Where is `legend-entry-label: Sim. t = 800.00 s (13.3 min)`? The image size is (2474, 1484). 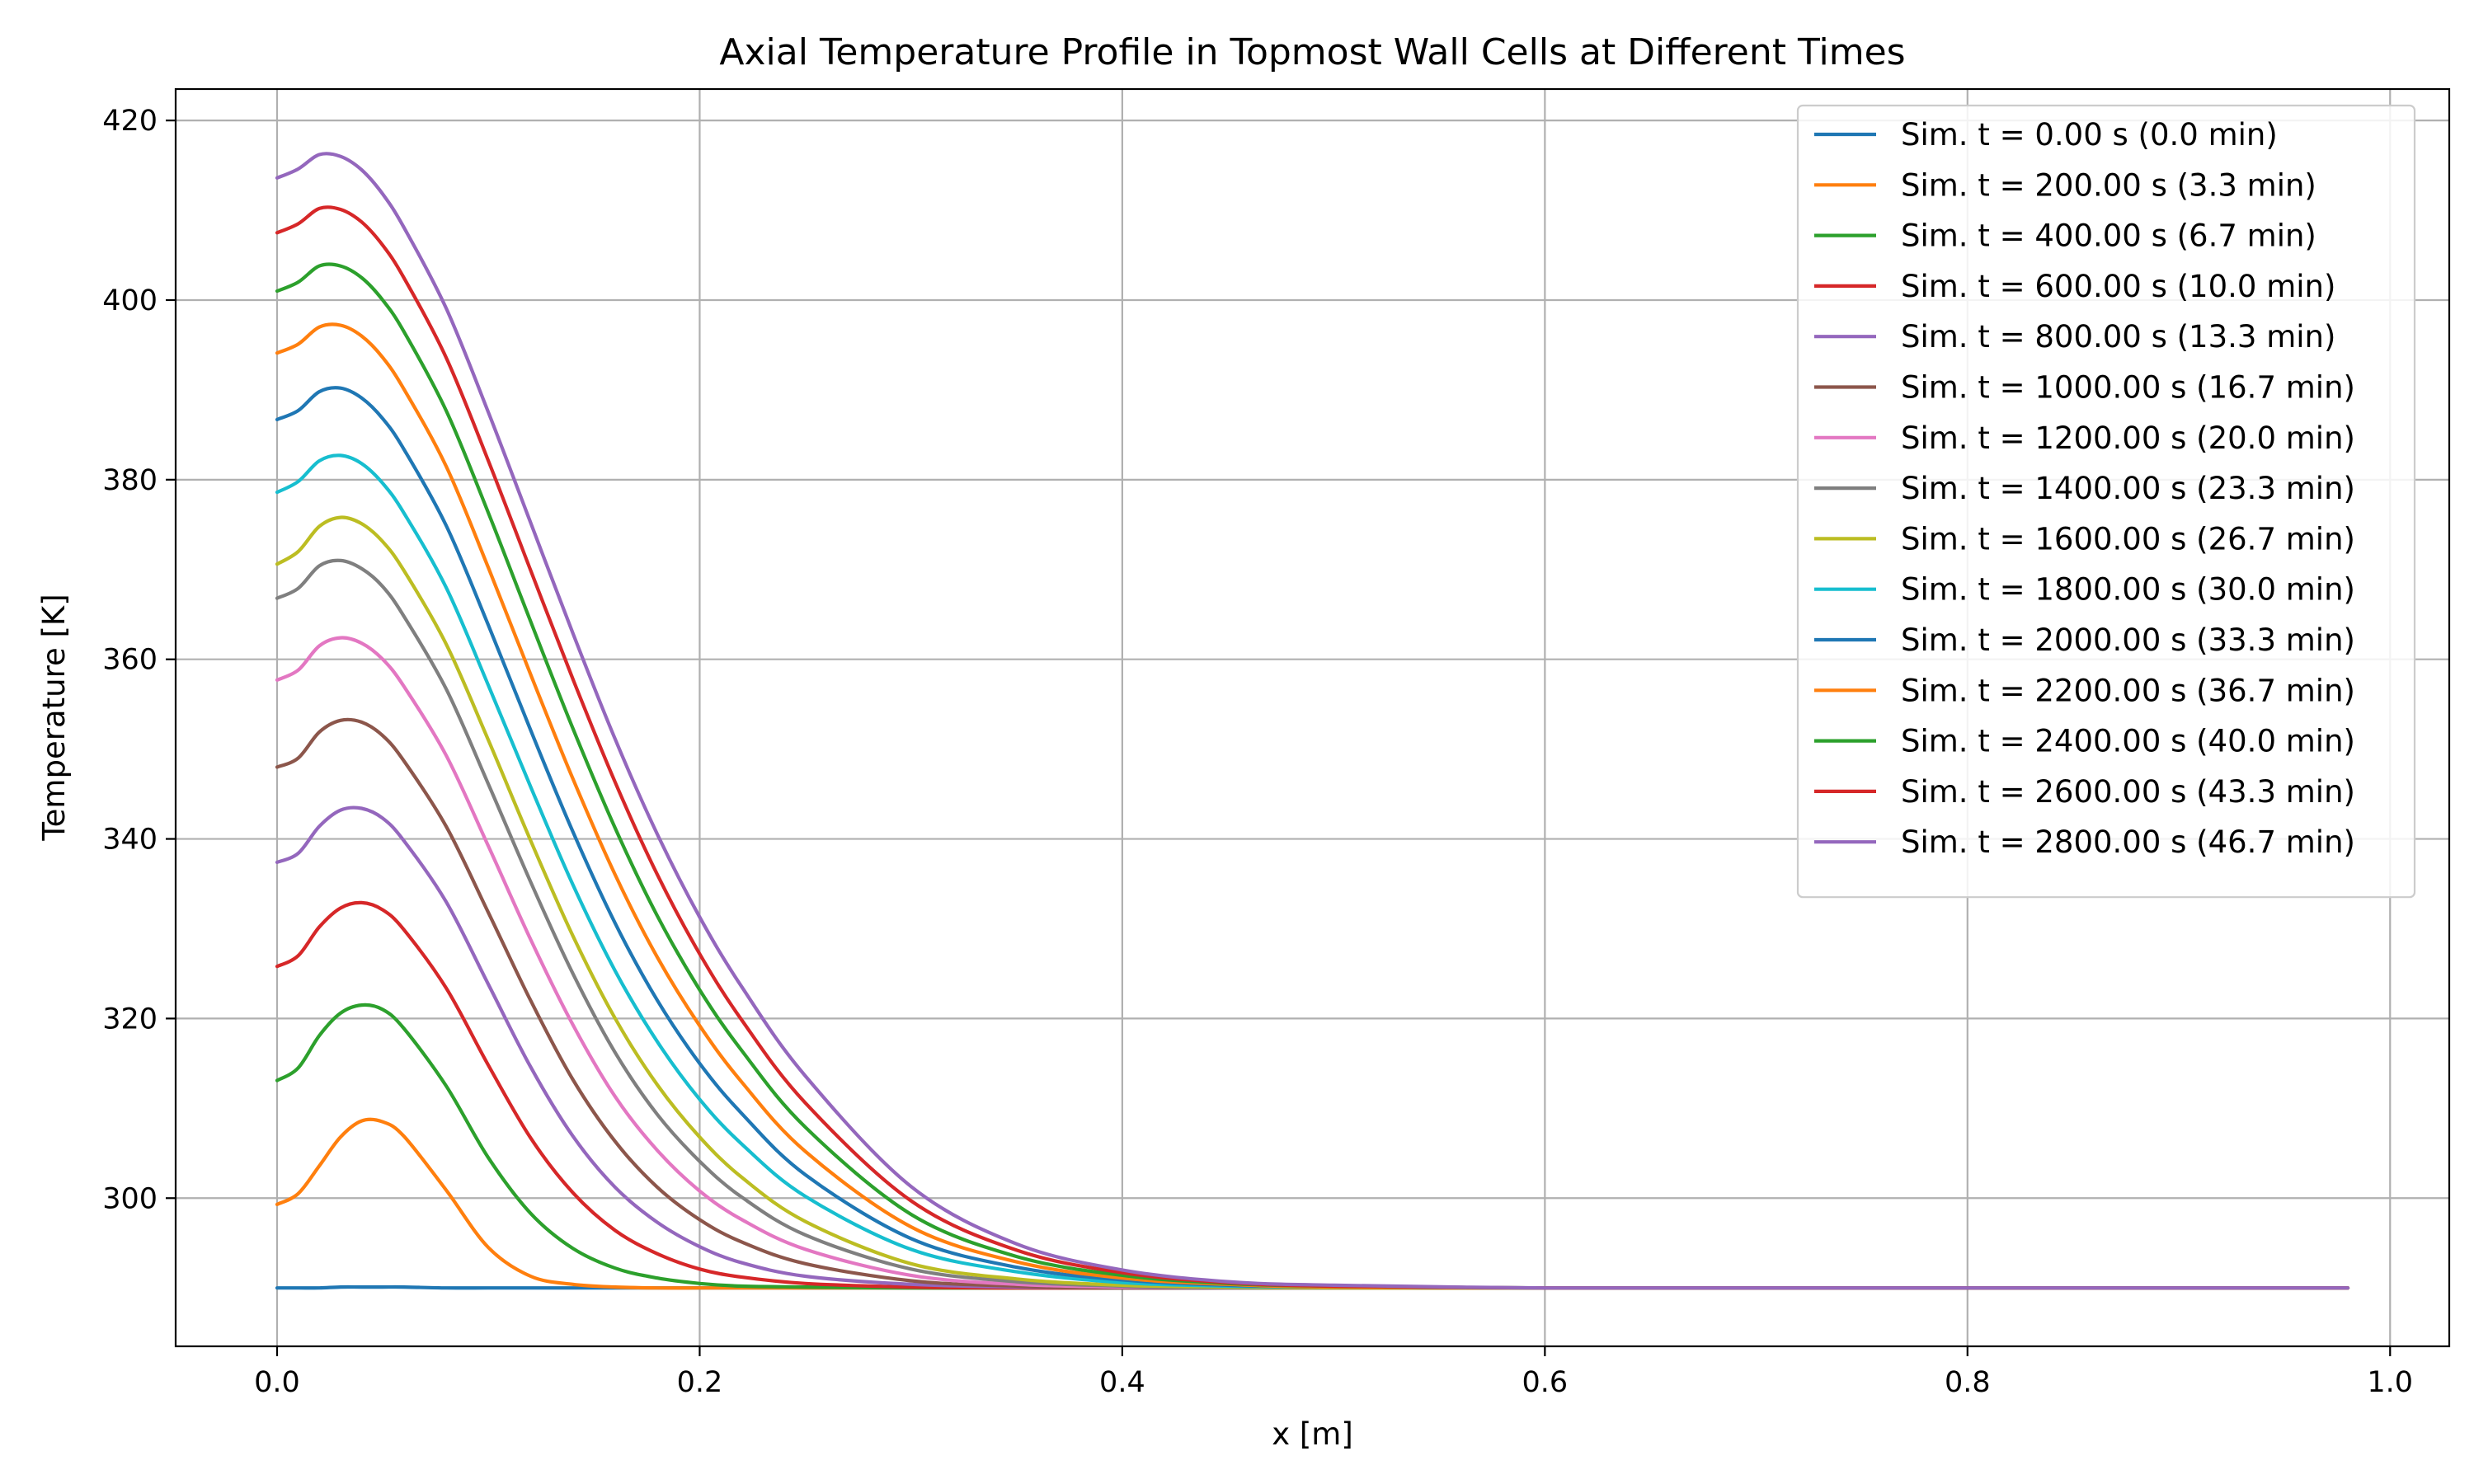 legend-entry-label: Sim. t = 800.00 s (13.3 min) is located at coordinates (2118, 337).